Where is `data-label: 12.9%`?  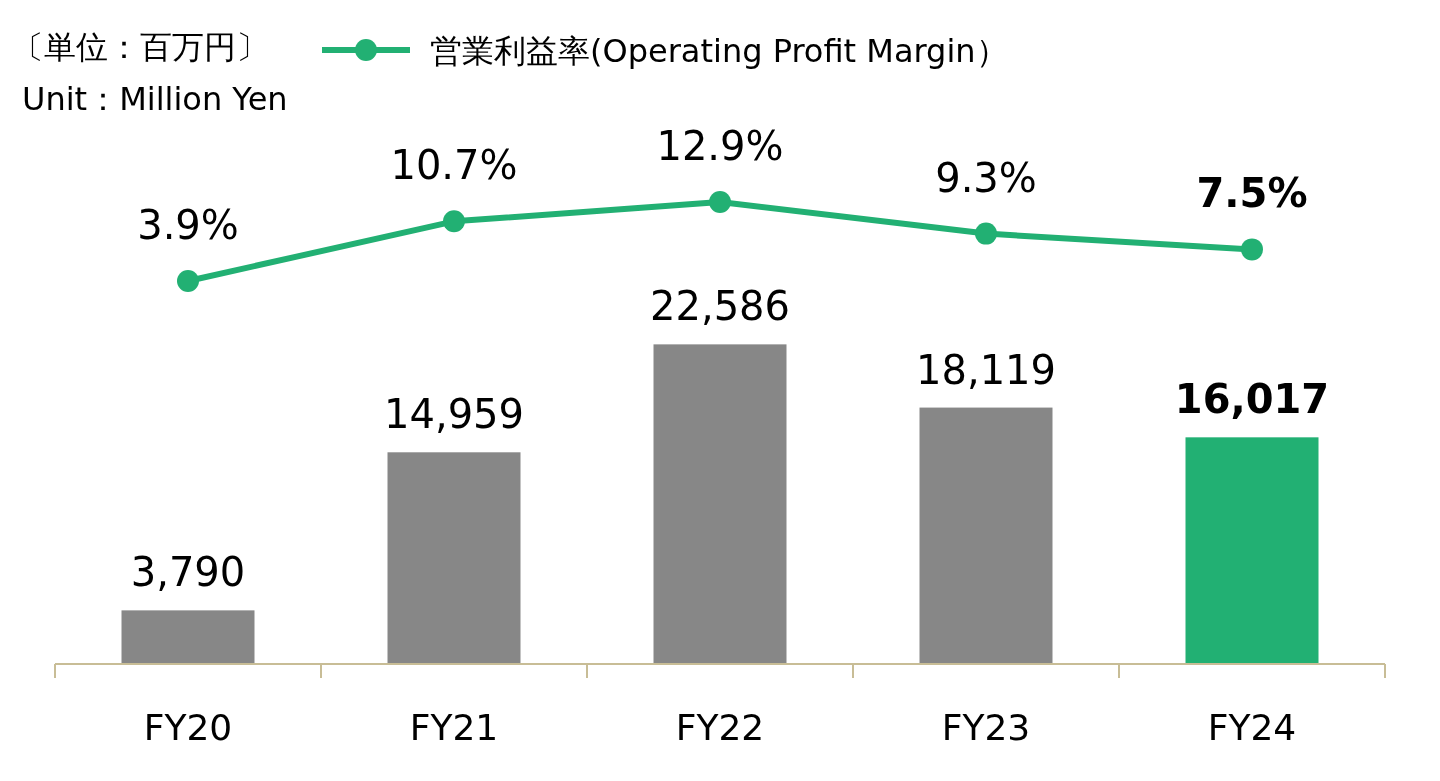
data-label: 12.9% is located at coordinates (720, 146).